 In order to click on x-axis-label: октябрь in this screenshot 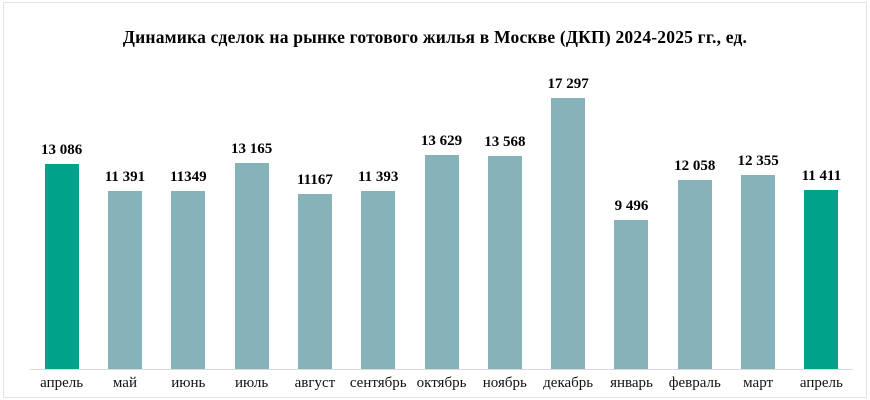, I will do `click(441, 383)`.